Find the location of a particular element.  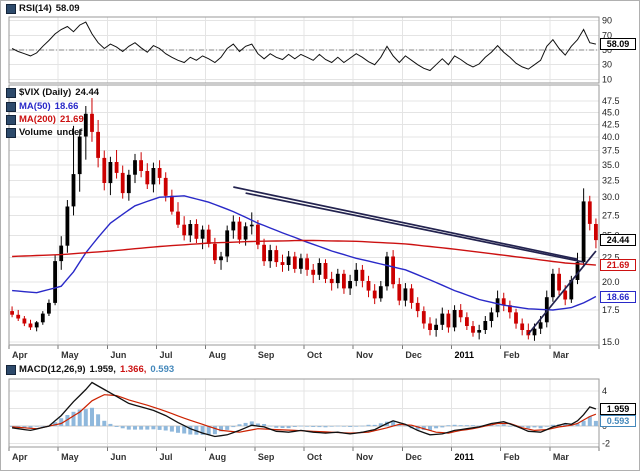

macd-signal-value: 1.366, is located at coordinates (133, 369).